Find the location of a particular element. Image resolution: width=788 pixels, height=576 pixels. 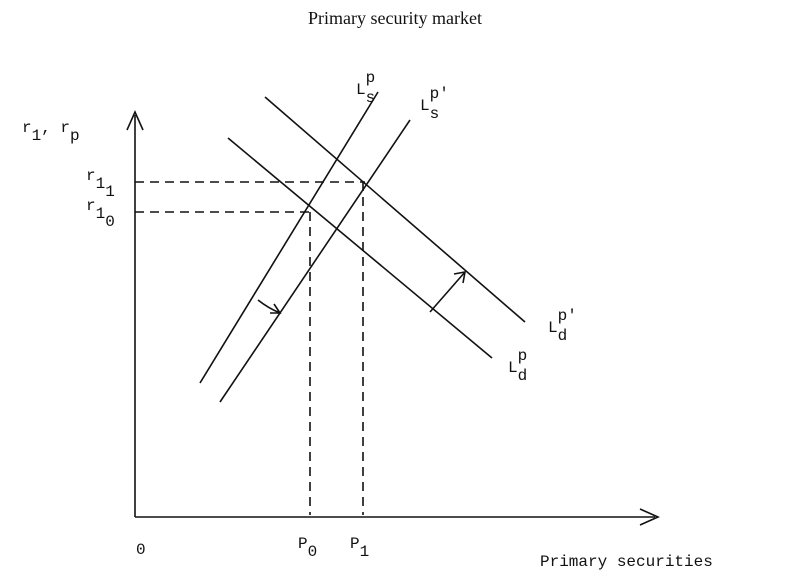

y-tick-label: 0 is located at coordinates (110, 222).